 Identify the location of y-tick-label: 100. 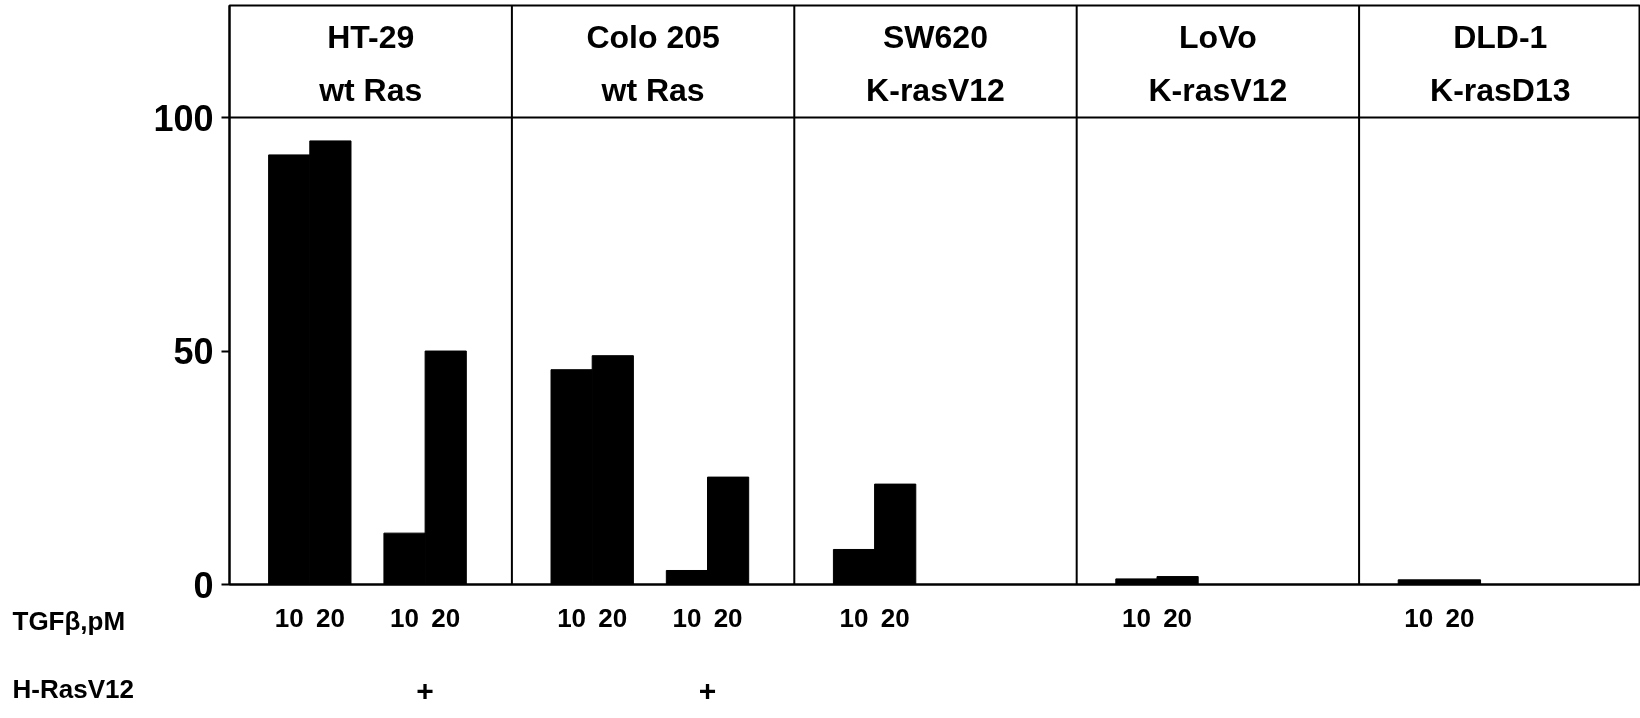
(183, 118).